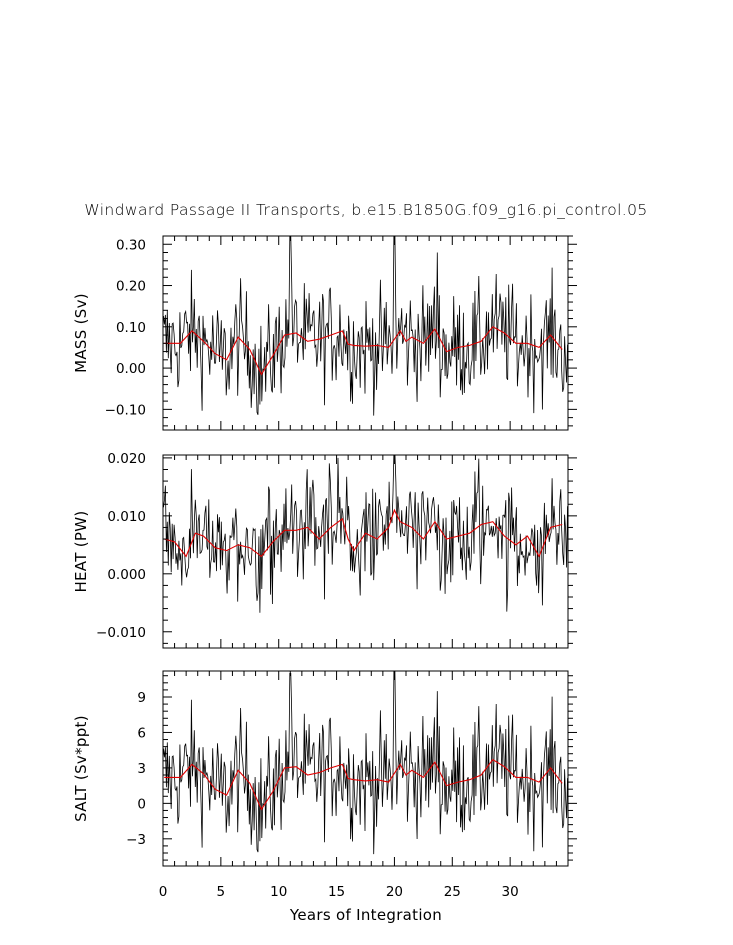  I want to click on x-tick-label: 20, so click(394, 892).